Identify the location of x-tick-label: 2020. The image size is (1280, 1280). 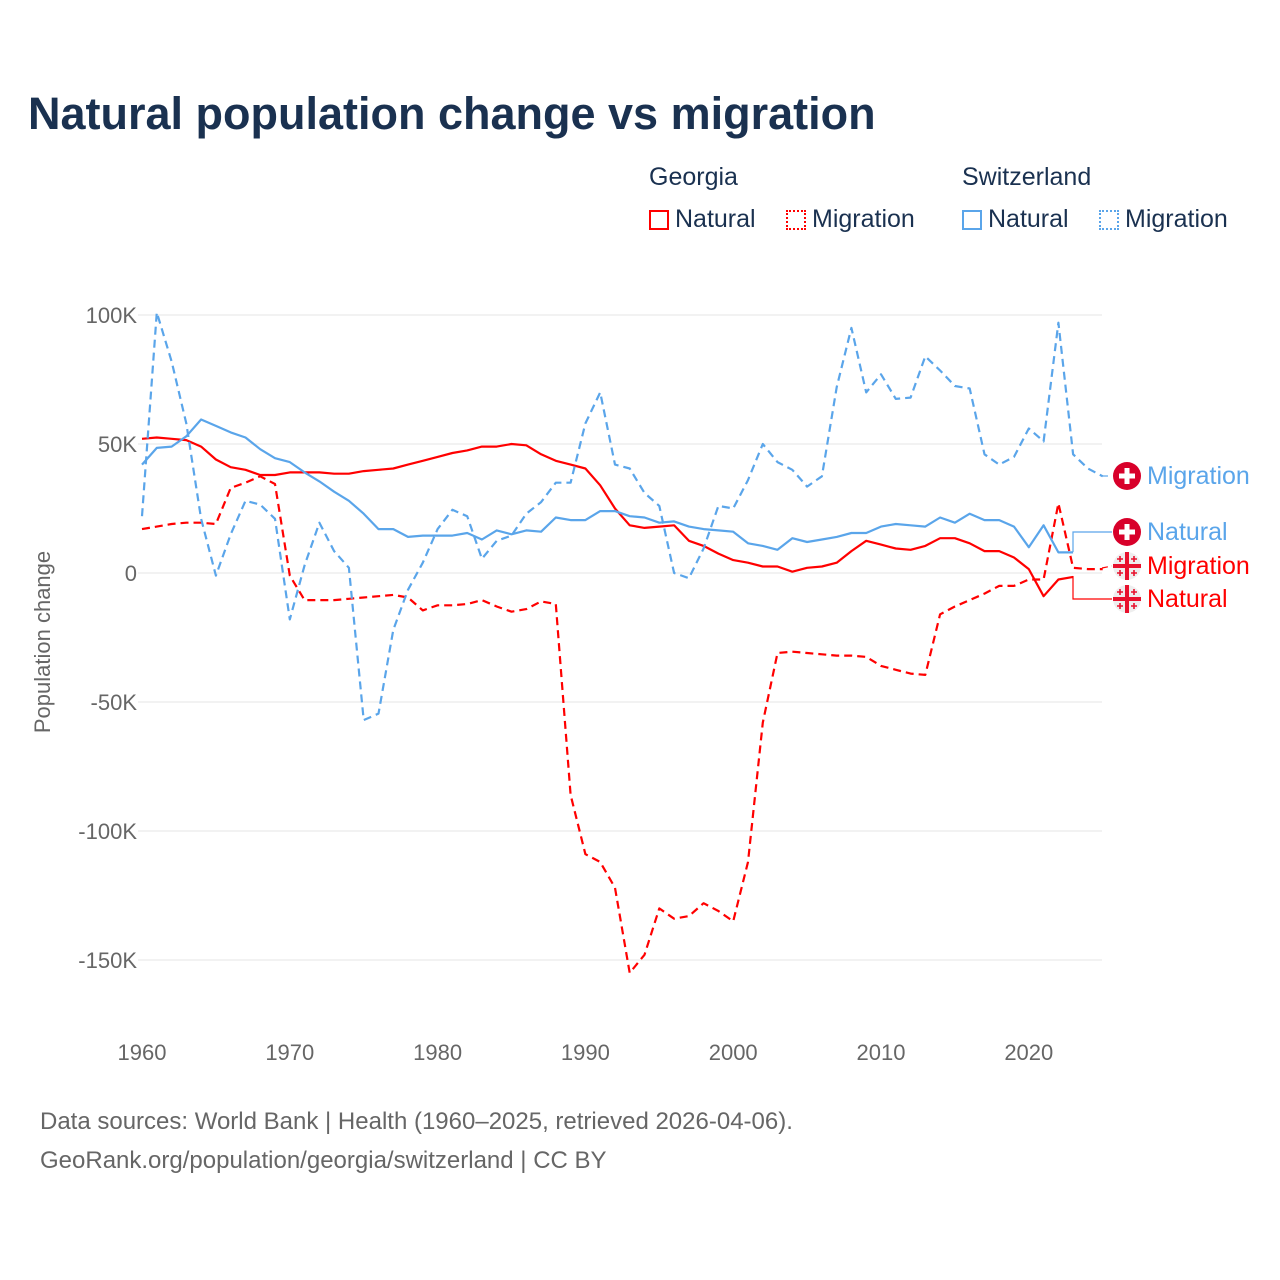
(1028, 1052).